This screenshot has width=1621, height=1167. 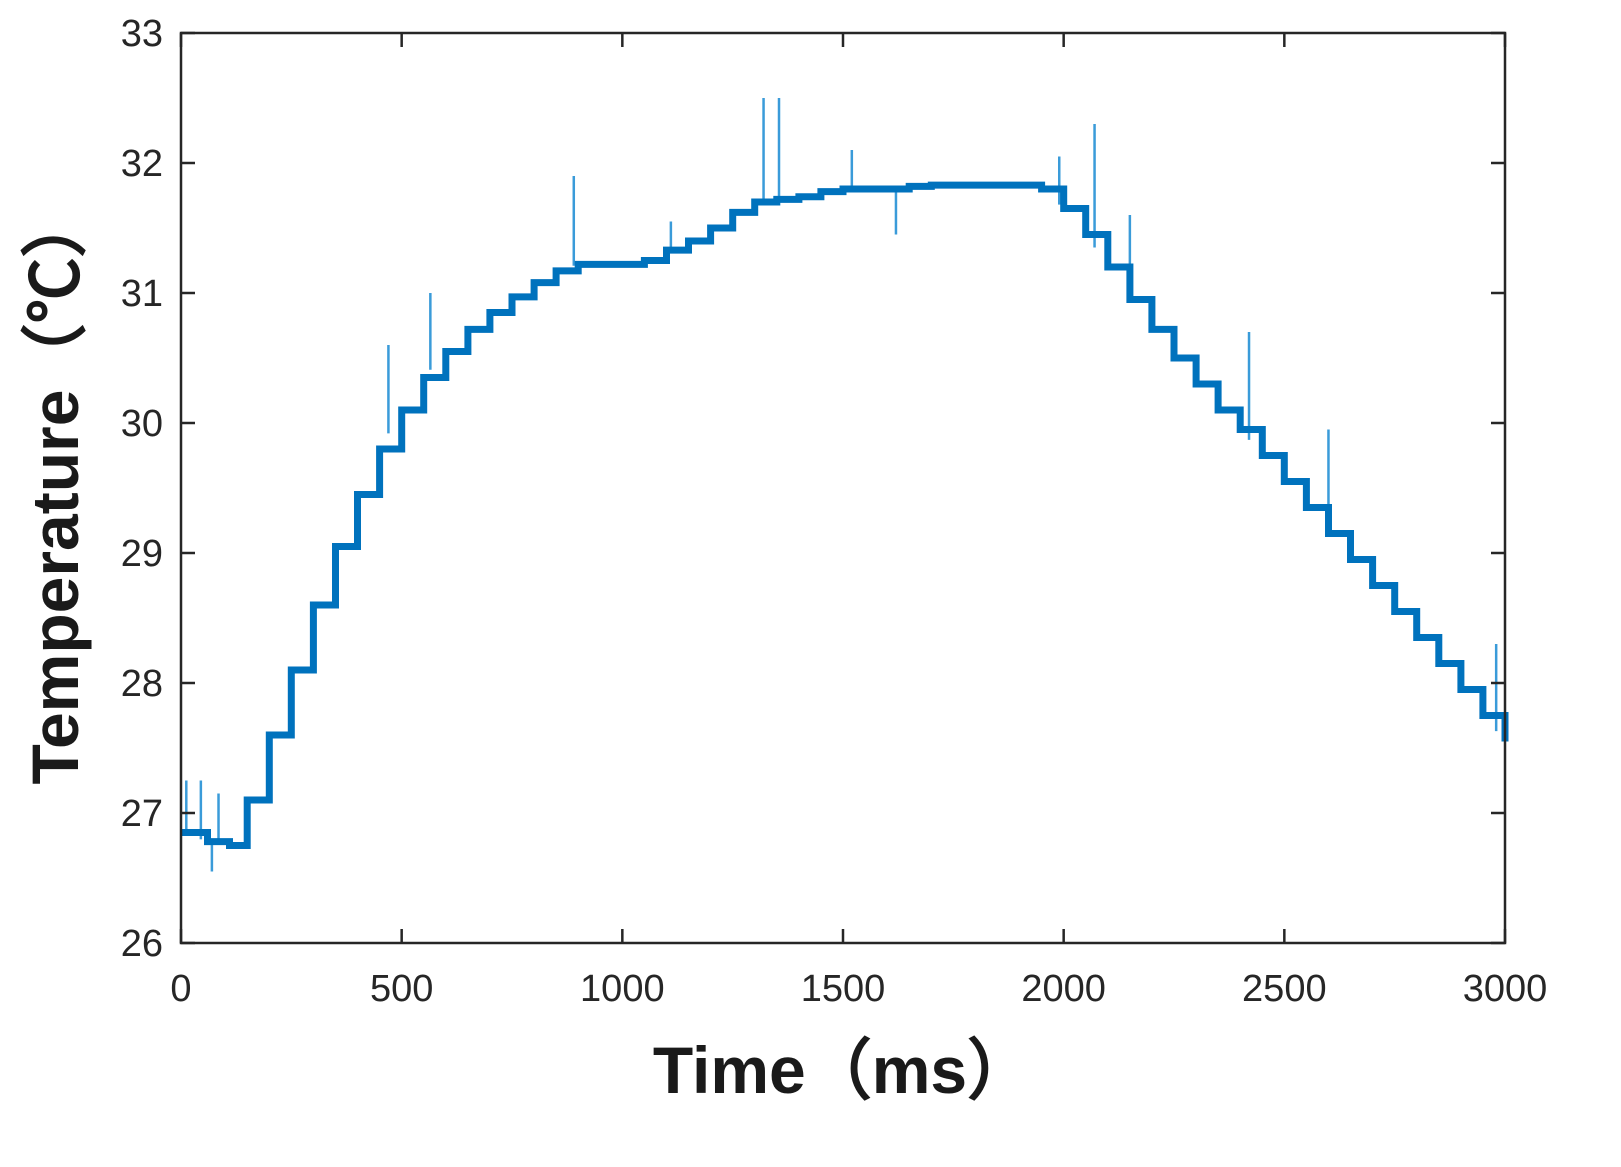 I want to click on y-tick-label: 31, so click(x=142, y=294).